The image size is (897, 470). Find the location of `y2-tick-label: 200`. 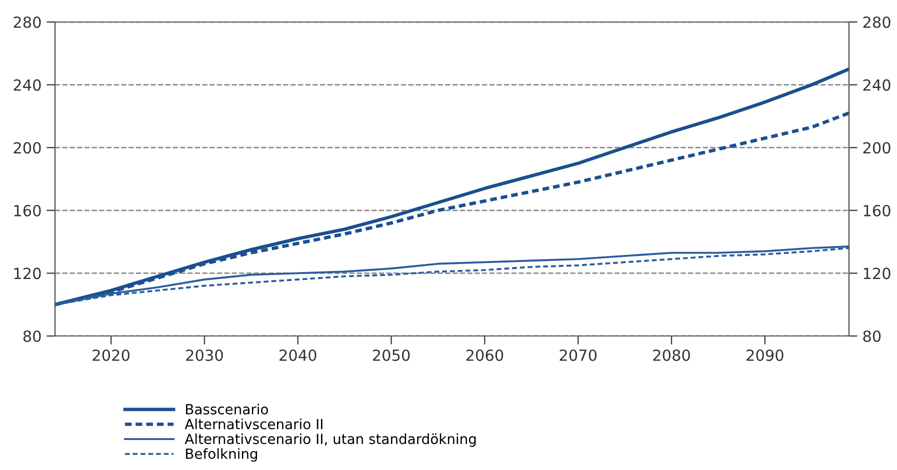

y2-tick-label: 200 is located at coordinates (876, 148).